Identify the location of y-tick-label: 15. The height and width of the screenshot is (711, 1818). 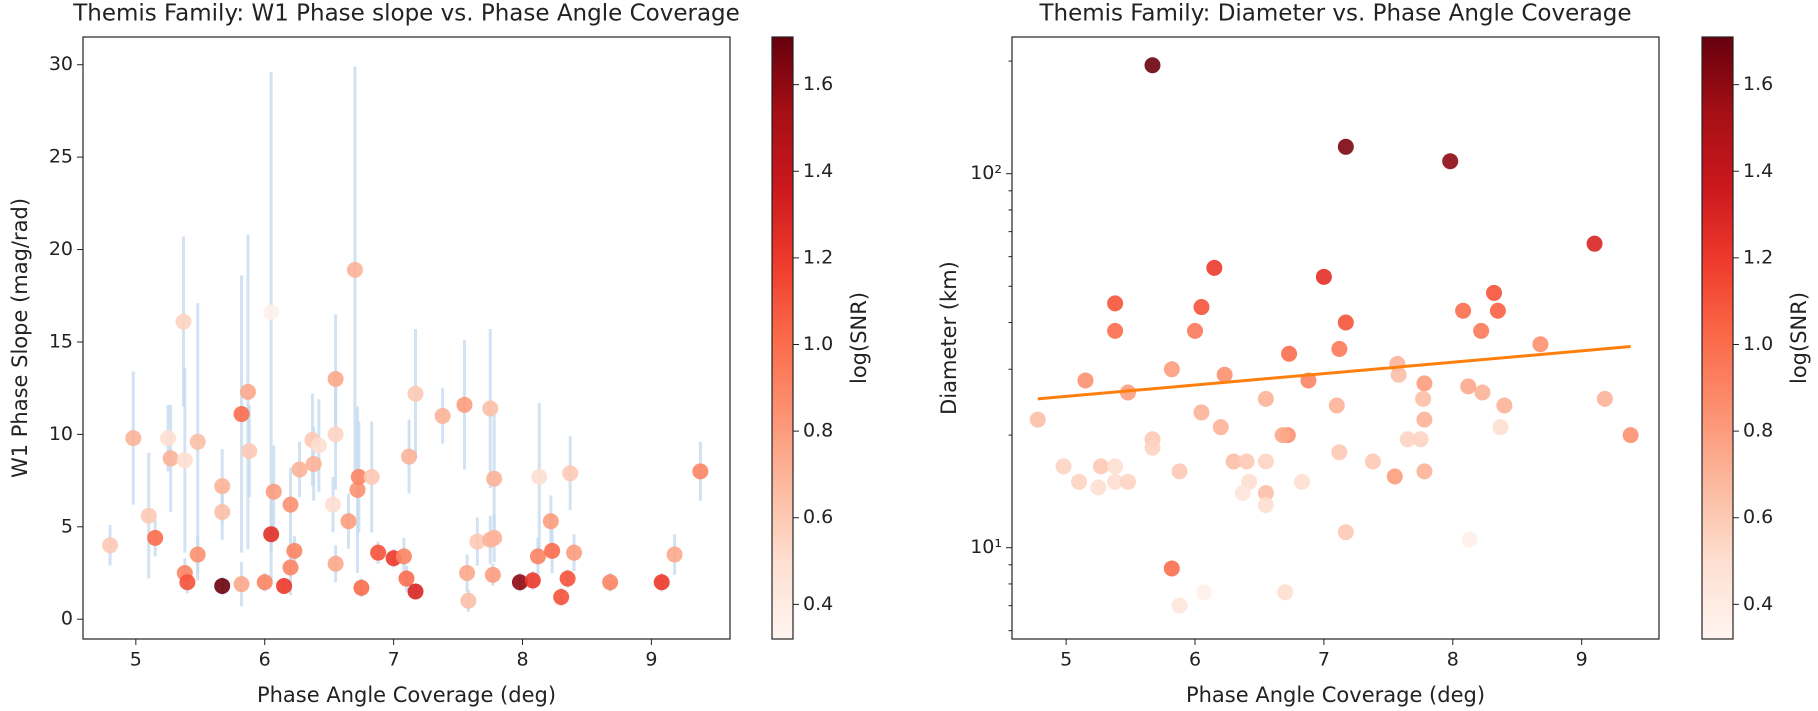
(61, 341).